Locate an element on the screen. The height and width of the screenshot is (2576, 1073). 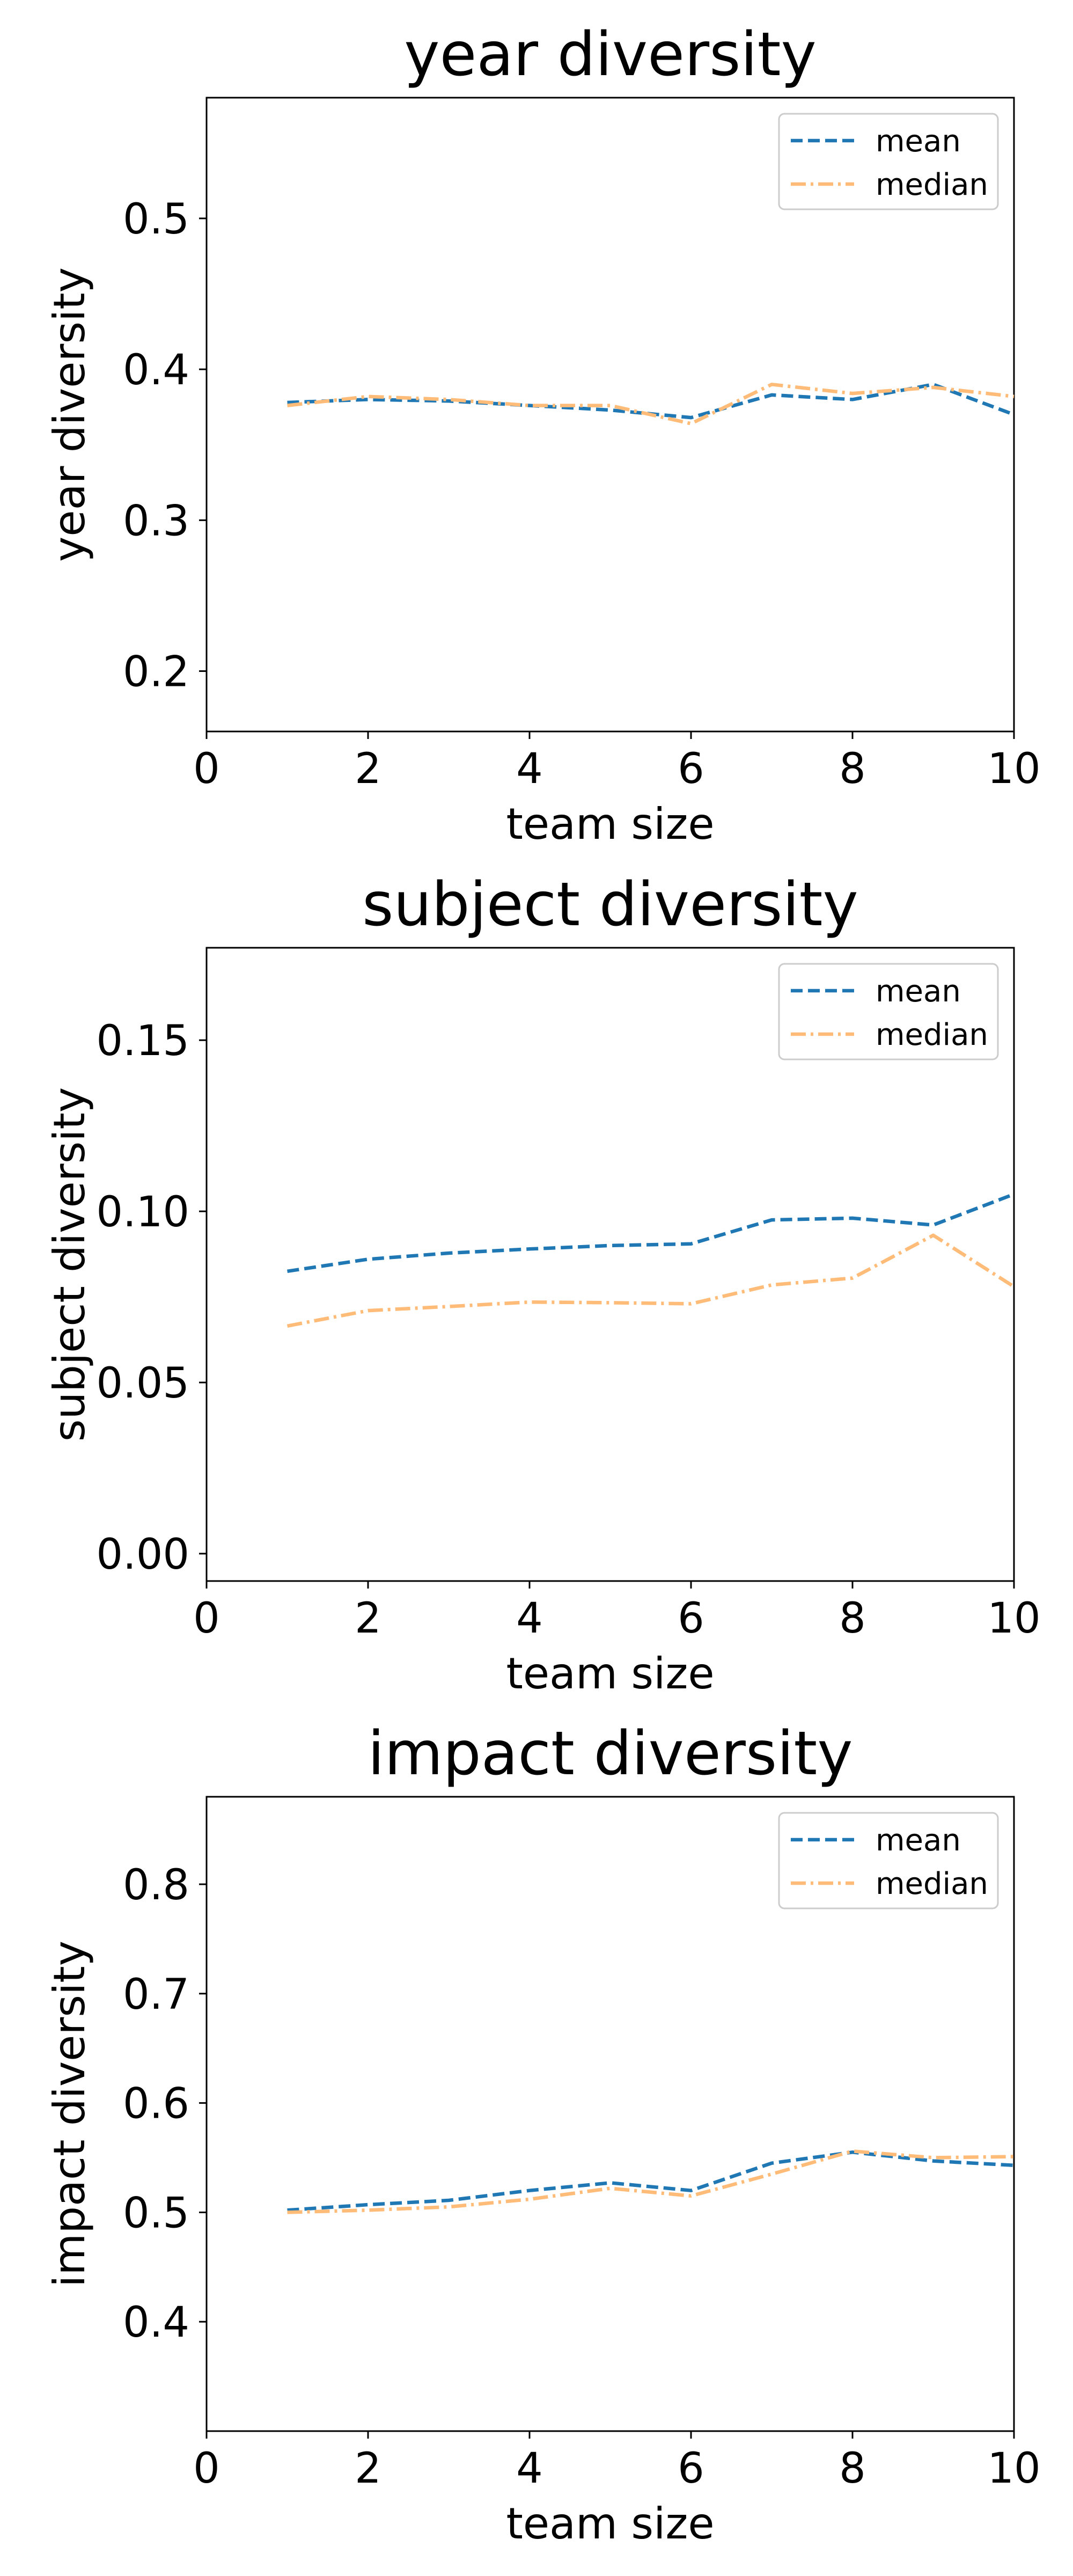
chart-title: impact diversity is located at coordinates (610, 1754).